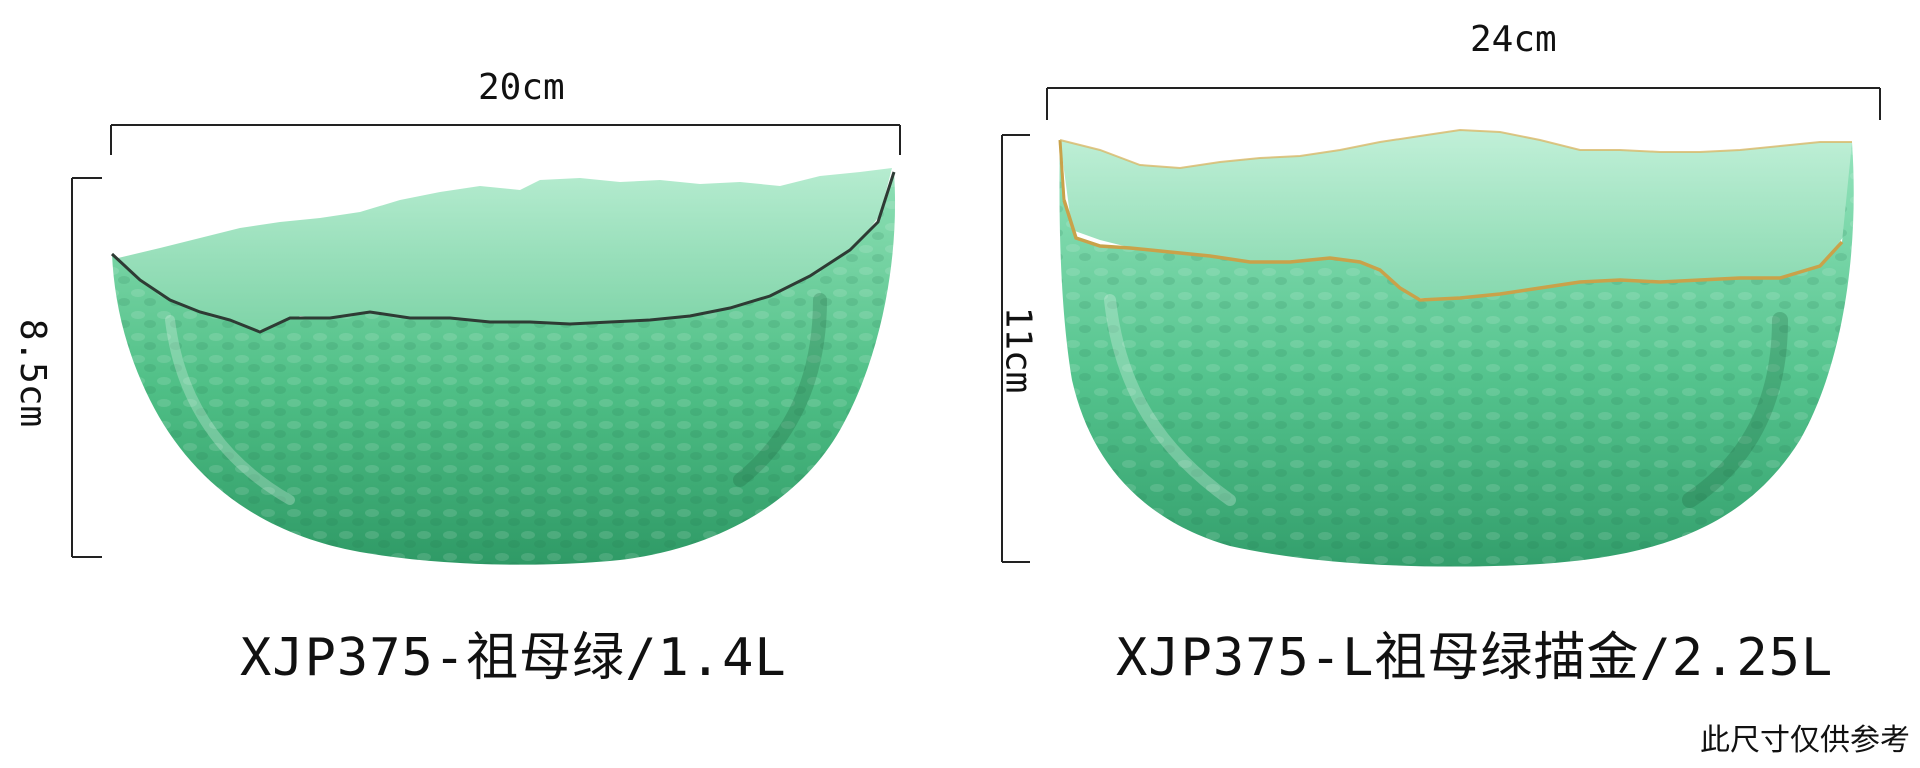 This screenshot has height=768, width=1920. I want to click on left-bowl-inner, so click(505, 249).